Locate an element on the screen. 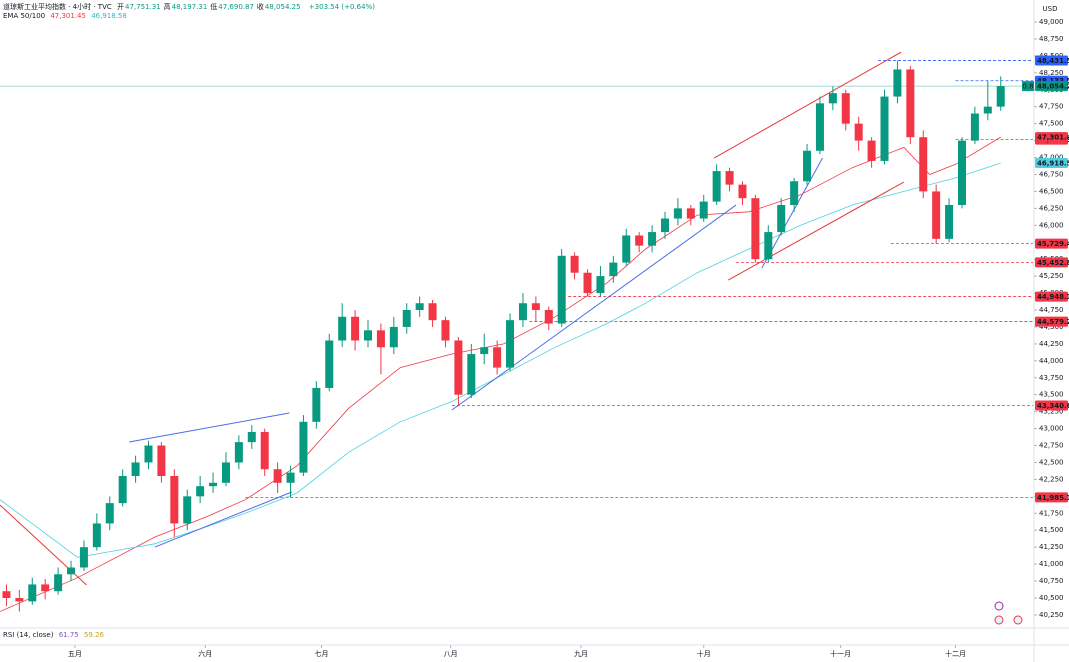 This screenshot has height=662, width=1069. price-tag-label: 45,729.42 is located at coordinates (1053, 244).